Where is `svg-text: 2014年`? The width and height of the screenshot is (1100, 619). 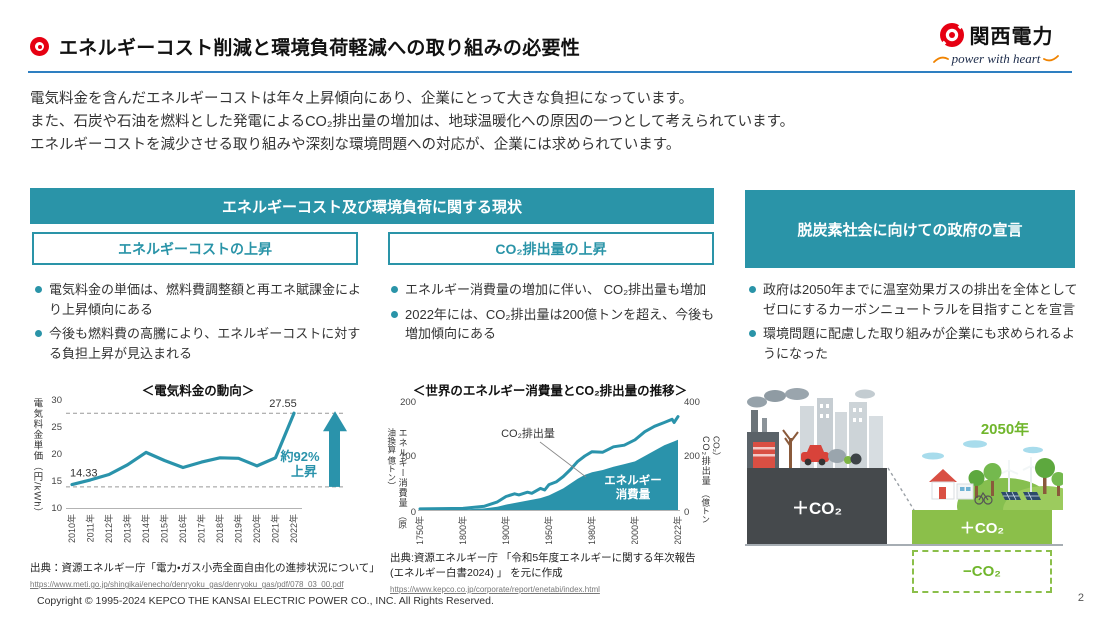 svg-text: 2014年 is located at coordinates (145, 528).